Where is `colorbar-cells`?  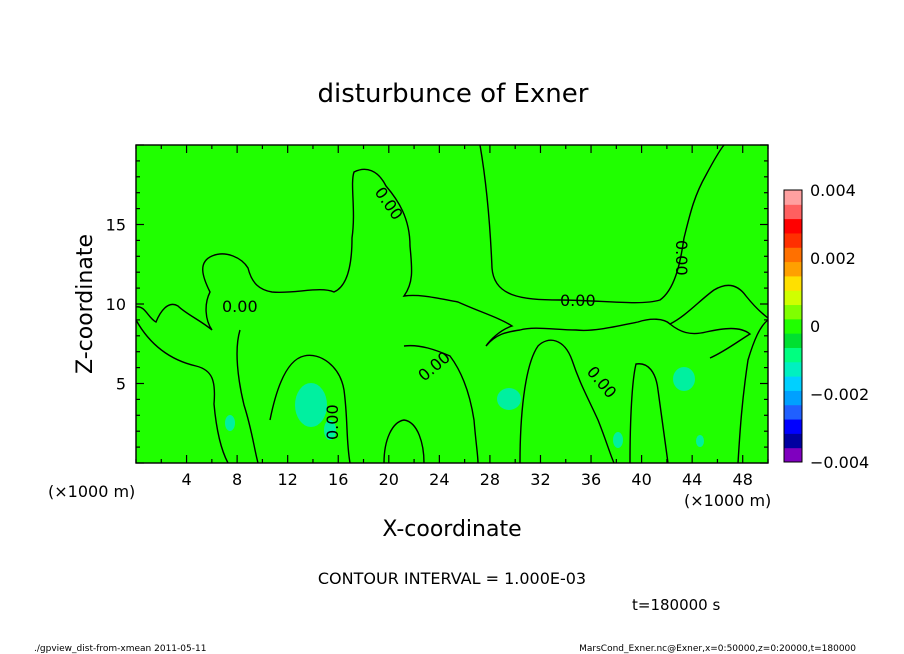 colorbar-cells is located at coordinates (793, 326).